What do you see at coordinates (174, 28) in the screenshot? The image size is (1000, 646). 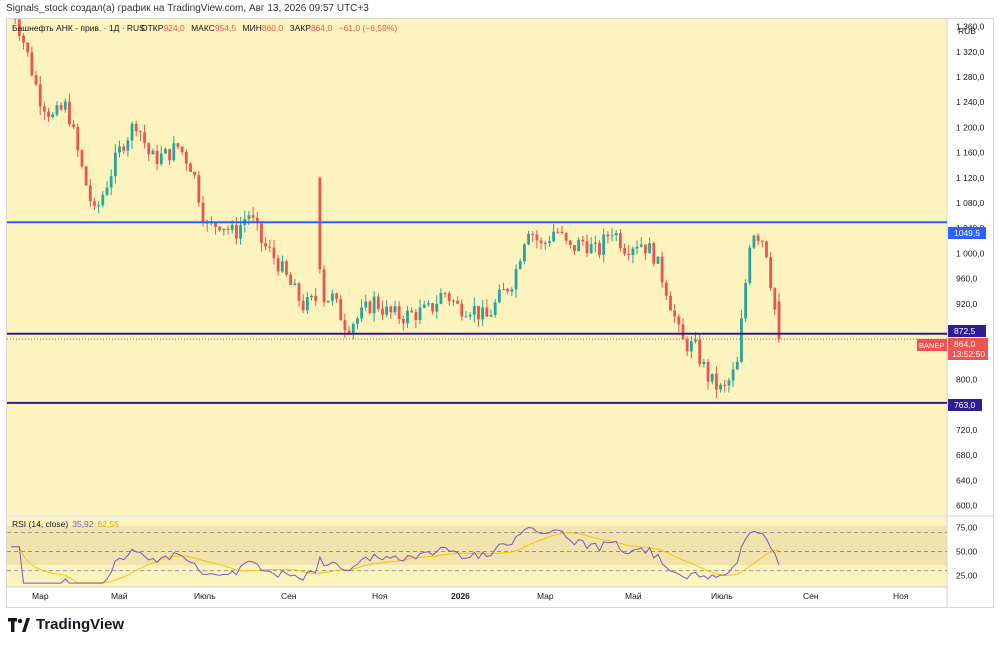 I see `open-value: 924,0` at bounding box center [174, 28].